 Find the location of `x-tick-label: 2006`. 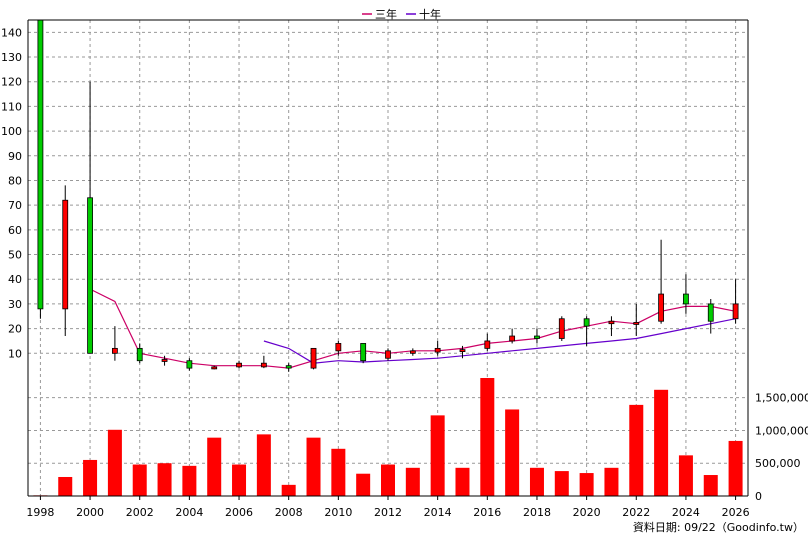

x-tick-label: 2006 is located at coordinates (239, 512).